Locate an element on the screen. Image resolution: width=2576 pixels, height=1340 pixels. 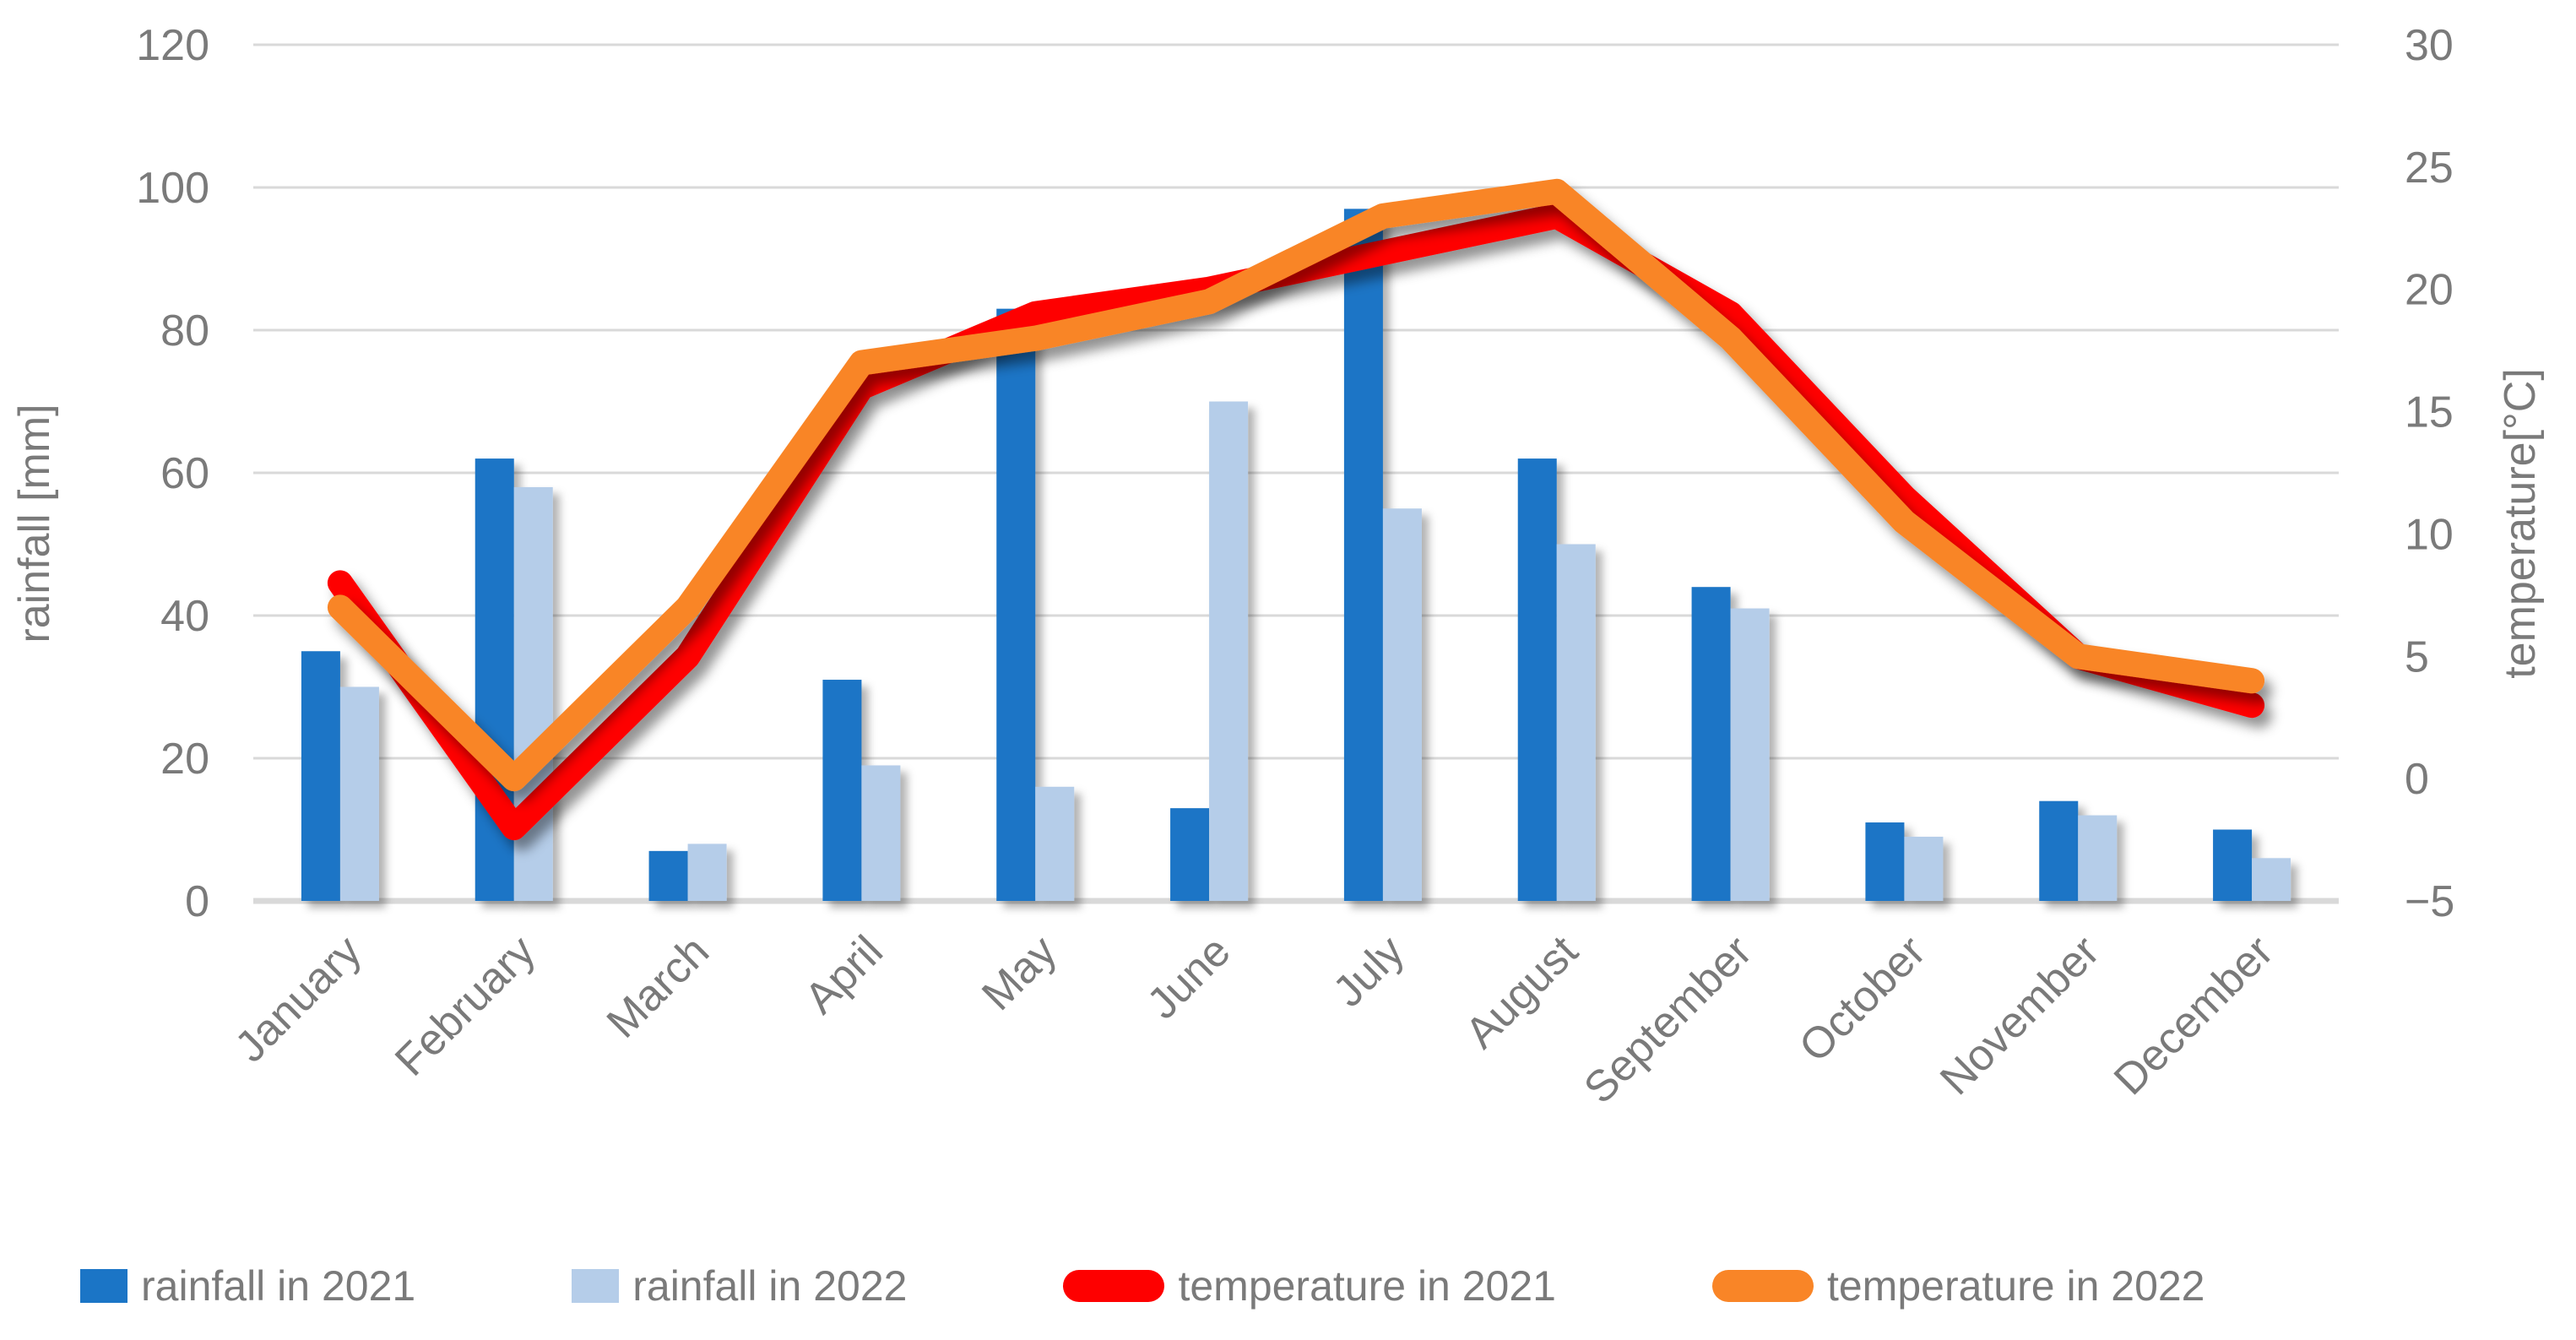
month-label: January is located at coordinates (299, 998).